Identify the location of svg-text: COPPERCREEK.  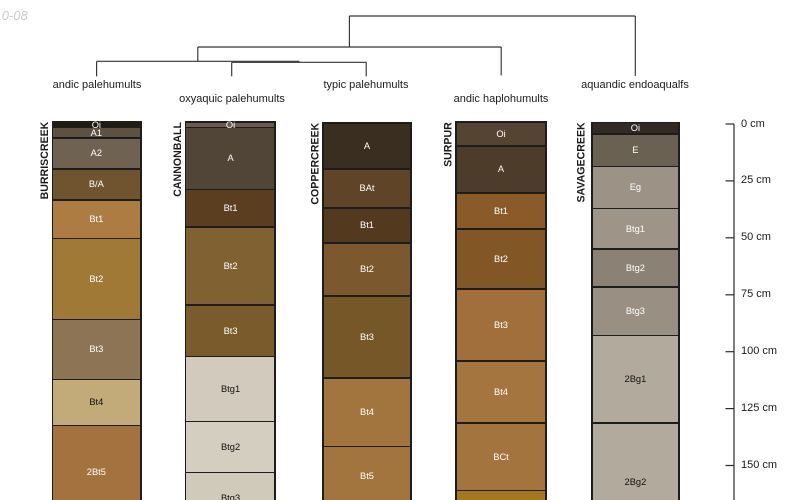
(316, 163).